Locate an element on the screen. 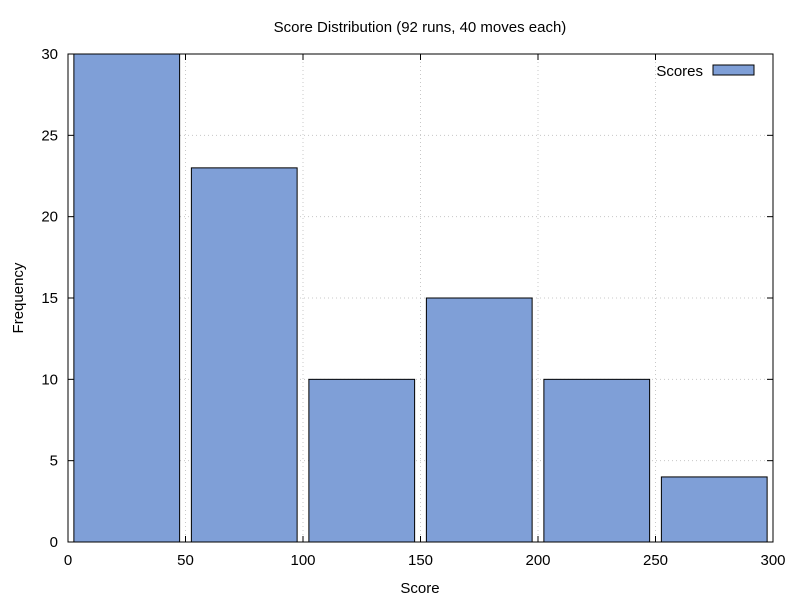  y-tick-label-3: 15 is located at coordinates (49, 298).